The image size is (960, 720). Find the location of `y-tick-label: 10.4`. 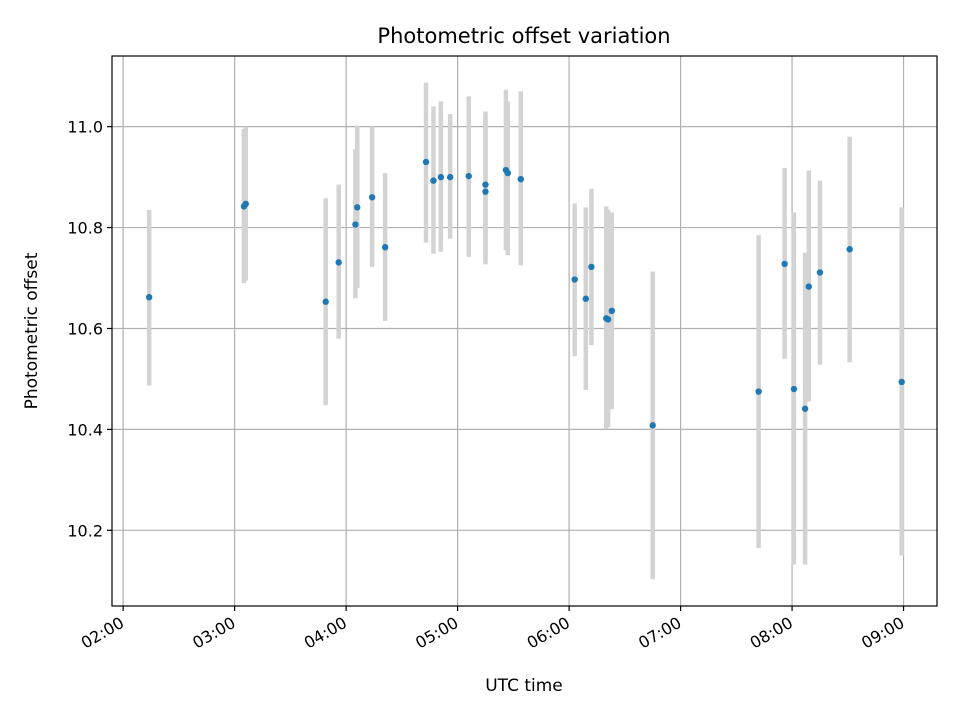

y-tick-label: 10.4 is located at coordinates (85, 429).